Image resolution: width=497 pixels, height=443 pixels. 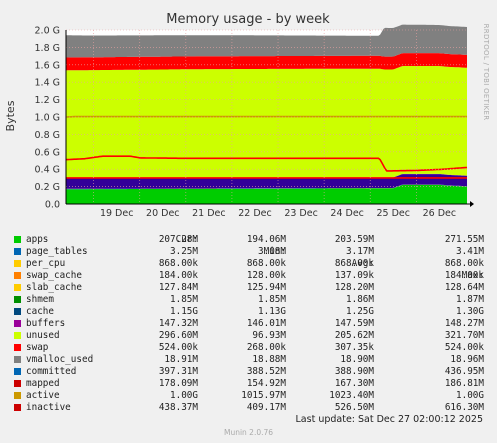 I want to click on x-tick-label: 23 Dec, so click(x=301, y=213).